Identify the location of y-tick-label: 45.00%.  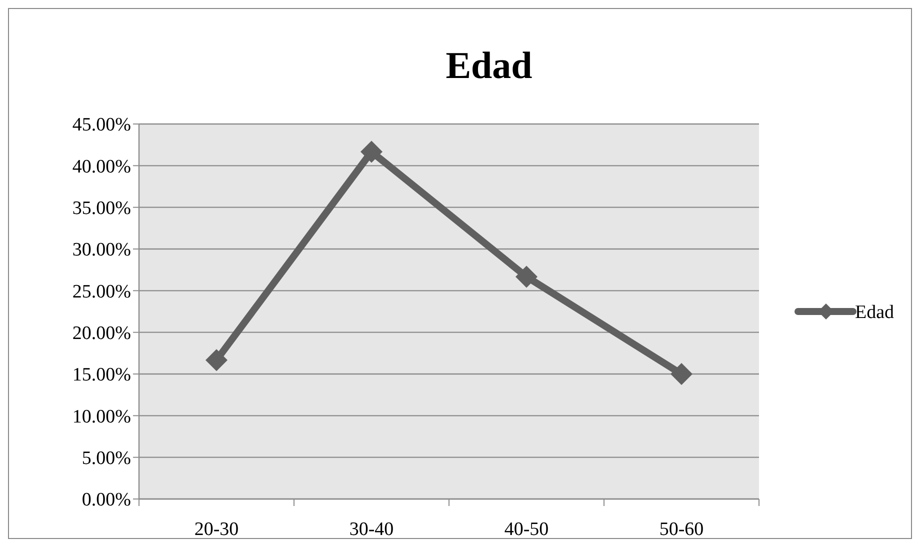
(102, 125).